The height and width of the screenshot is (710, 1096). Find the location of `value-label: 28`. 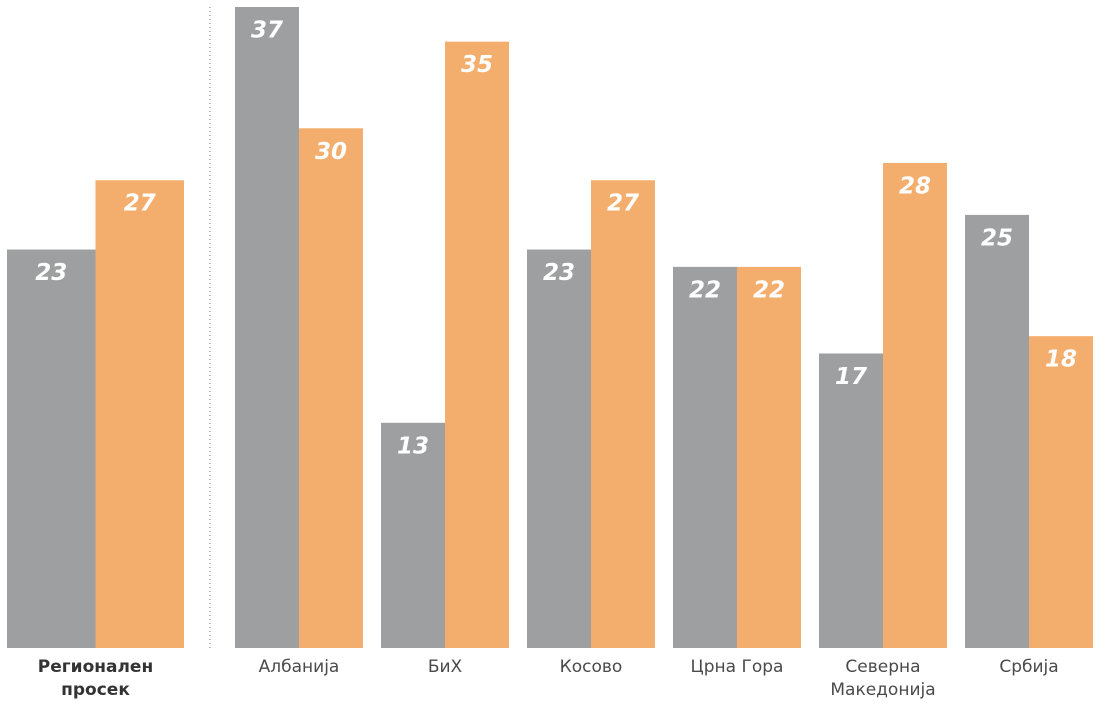

value-label: 28 is located at coordinates (915, 186).